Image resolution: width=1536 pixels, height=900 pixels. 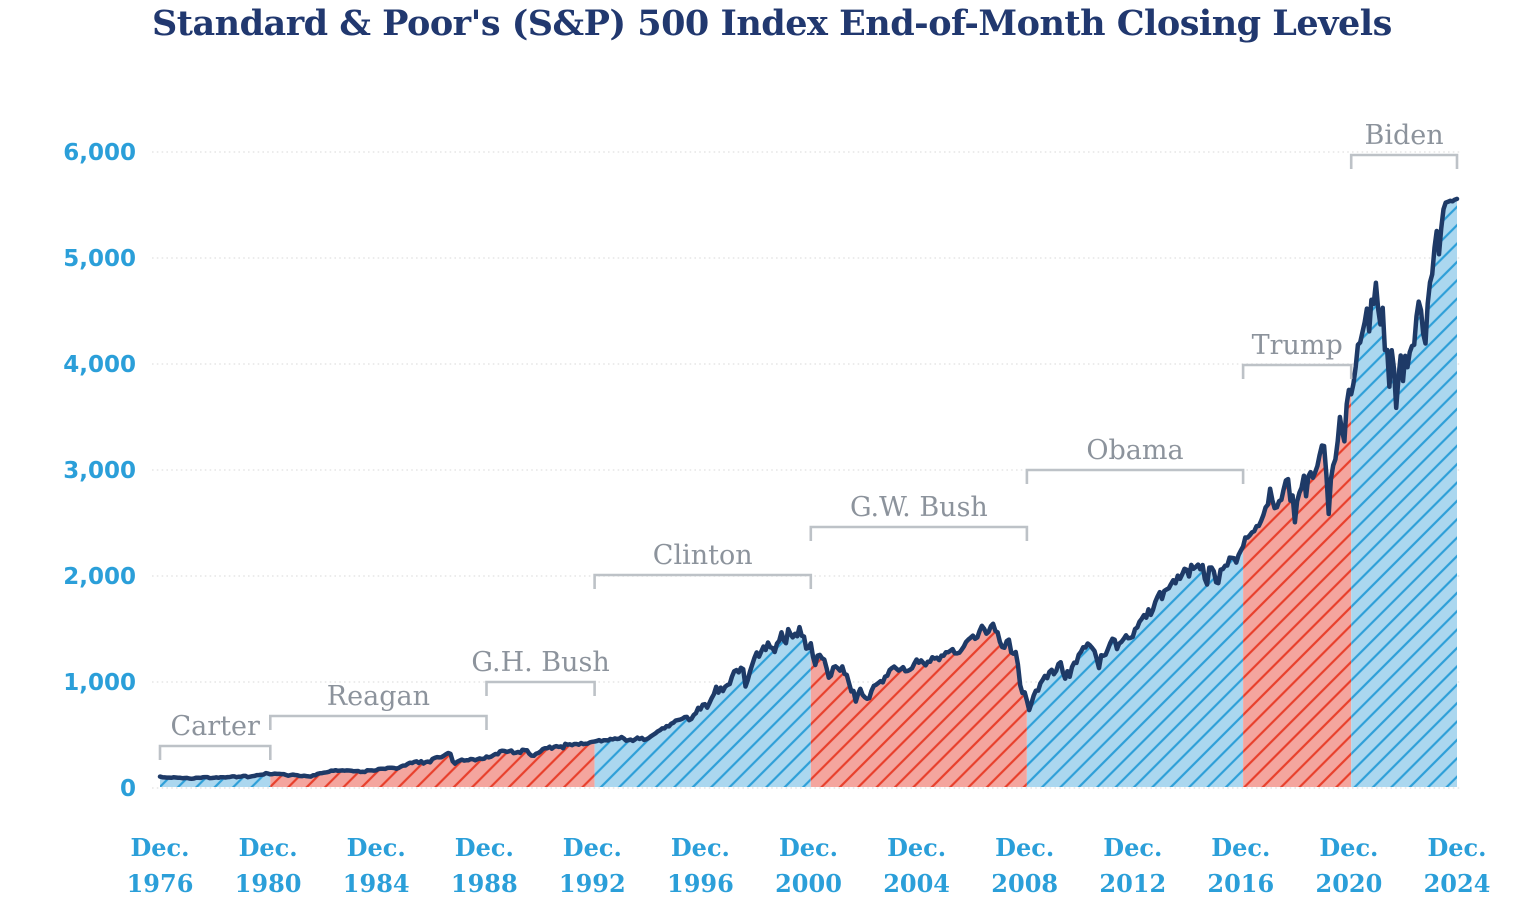 I want to click on y-tick-label: 2,000, so click(x=99, y=577).